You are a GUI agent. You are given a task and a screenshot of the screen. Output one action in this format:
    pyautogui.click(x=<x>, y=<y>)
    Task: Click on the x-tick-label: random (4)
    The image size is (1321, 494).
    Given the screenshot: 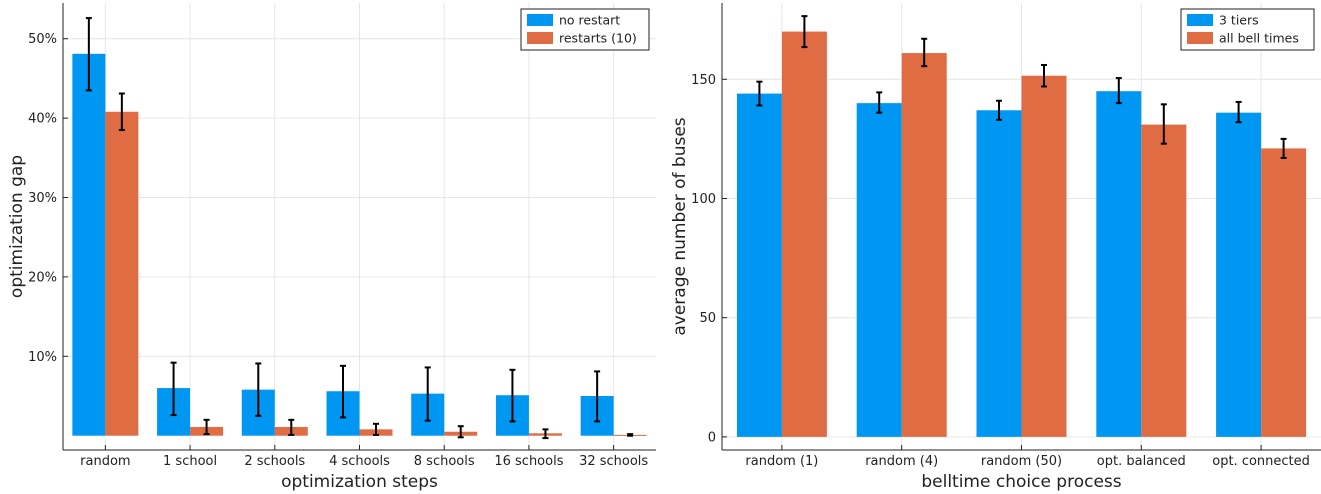 What is the action you would take?
    pyautogui.click(x=901, y=461)
    